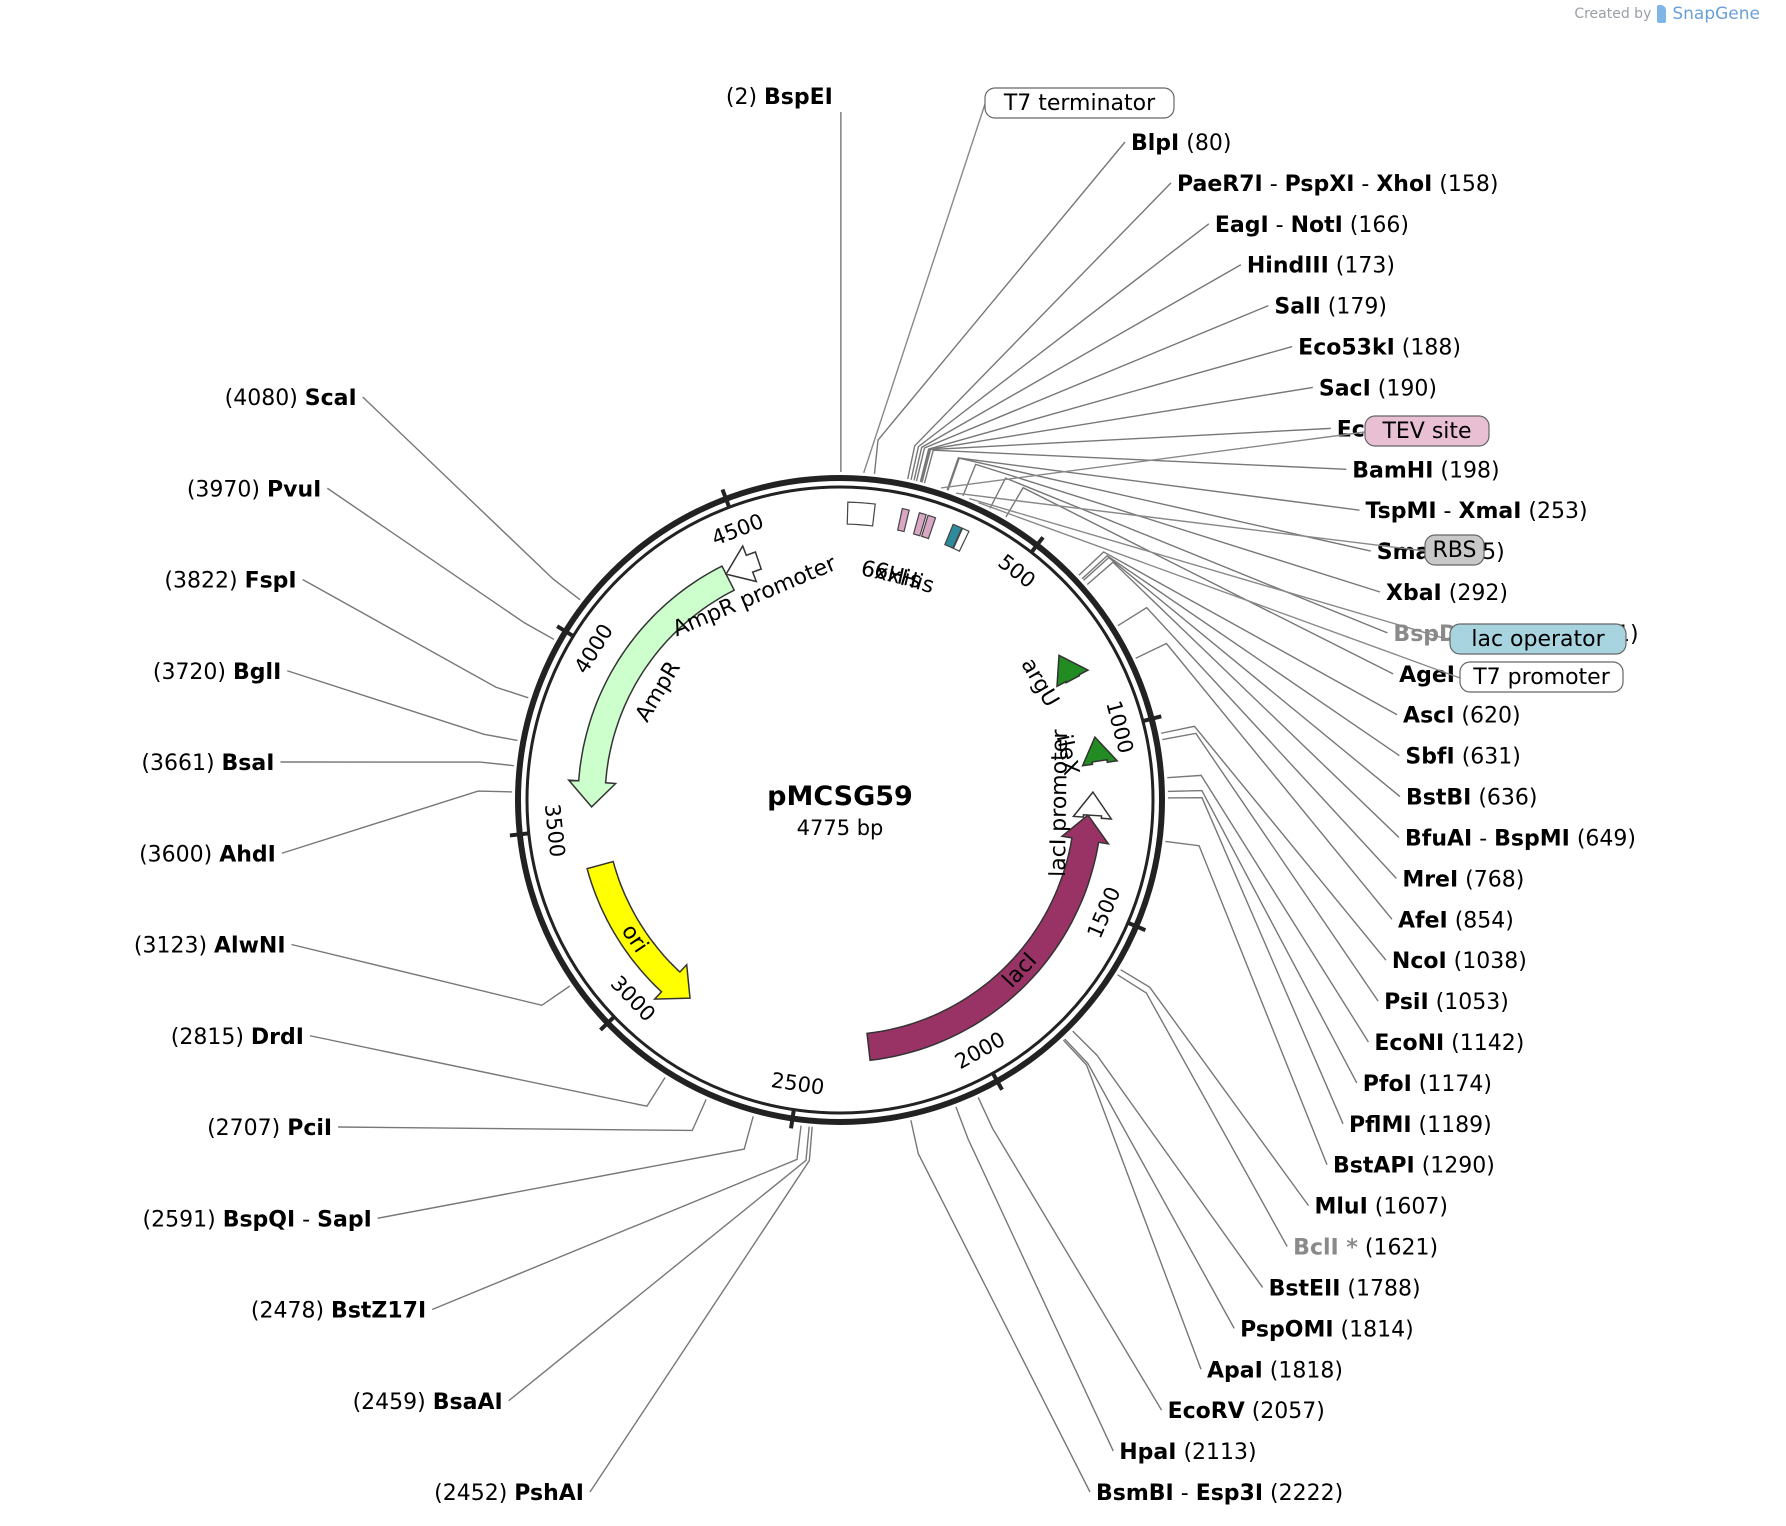 The image size is (1786, 1526). I want to click on site-label-bsmbi-esp3i: BsmBI - Esp3I (2222), so click(1219, 1493).